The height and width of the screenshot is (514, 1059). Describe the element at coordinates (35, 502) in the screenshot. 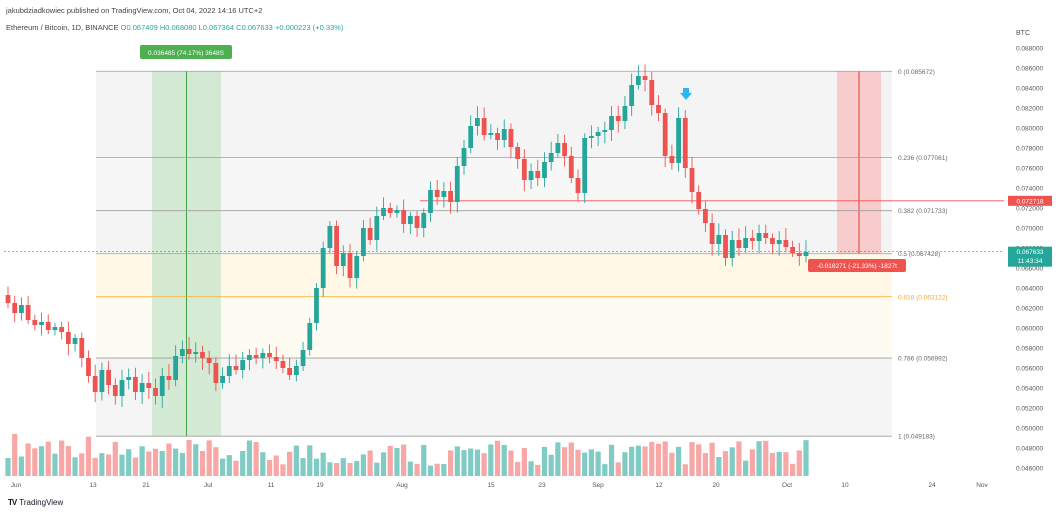

I see `brand-footer: TV TradingView` at that location.